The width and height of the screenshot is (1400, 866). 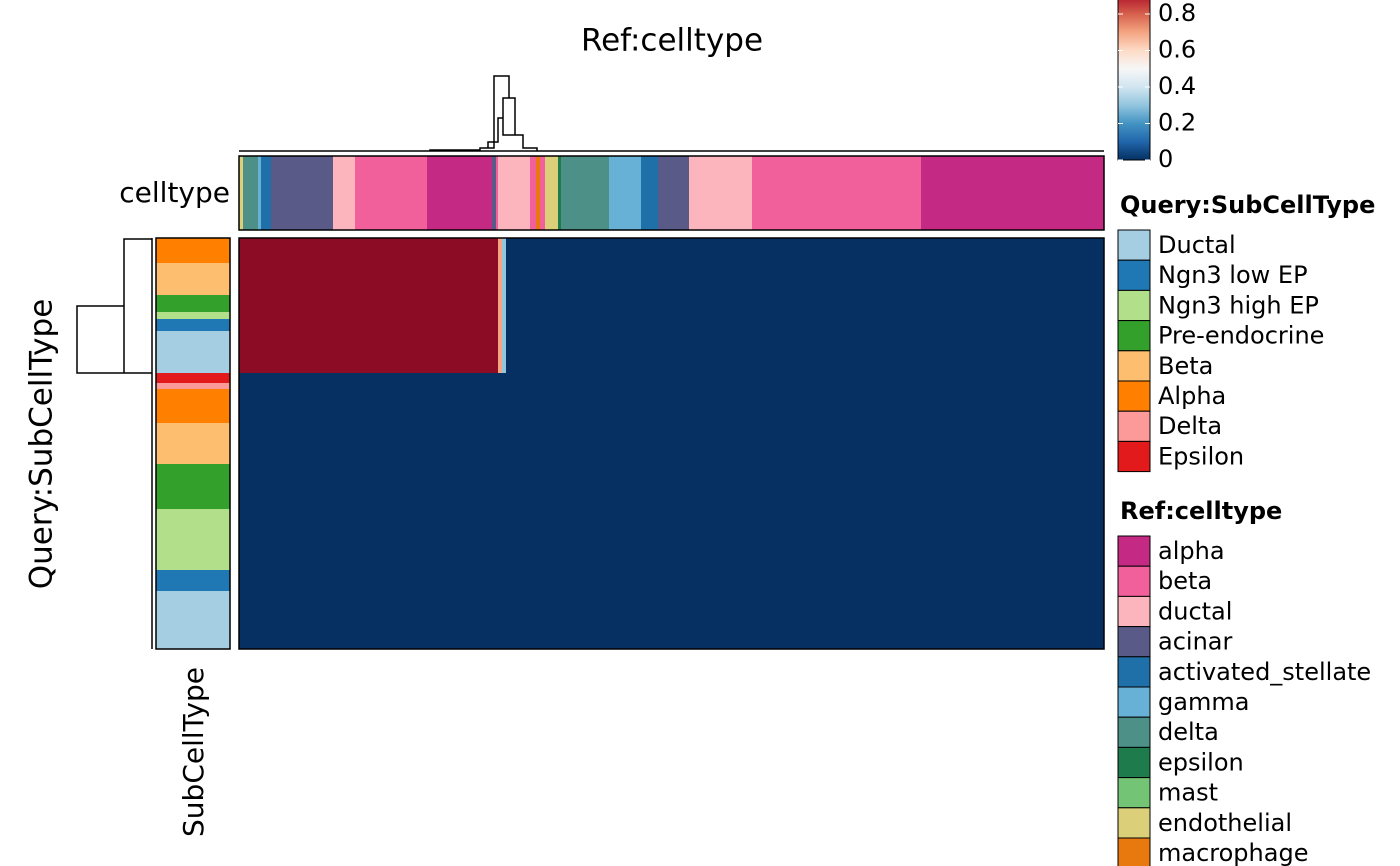 I want to click on legend-title: Ref:celltype, so click(x=1201, y=511).